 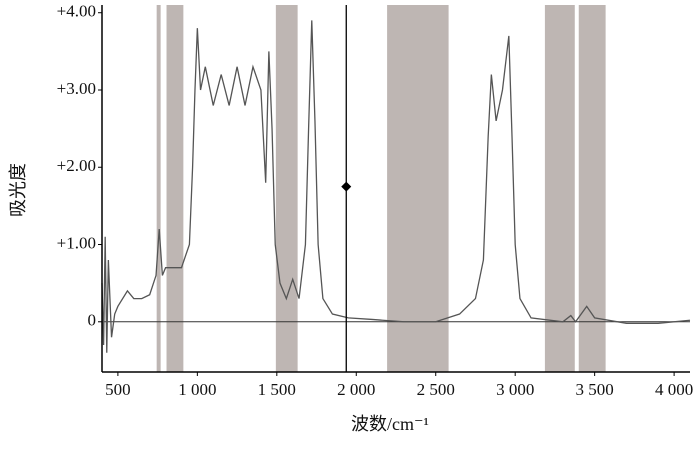 What do you see at coordinates (197, 389) in the screenshot?
I see `x-tick-label: 1 000` at bounding box center [197, 389].